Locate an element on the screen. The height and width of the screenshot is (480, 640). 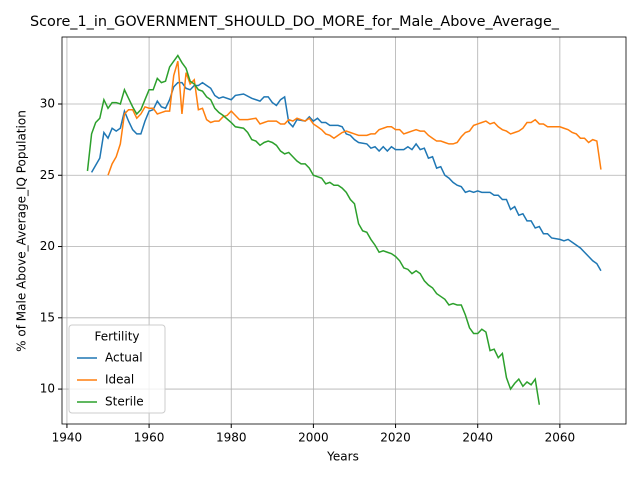
legend-box is located at coordinates (117, 369).